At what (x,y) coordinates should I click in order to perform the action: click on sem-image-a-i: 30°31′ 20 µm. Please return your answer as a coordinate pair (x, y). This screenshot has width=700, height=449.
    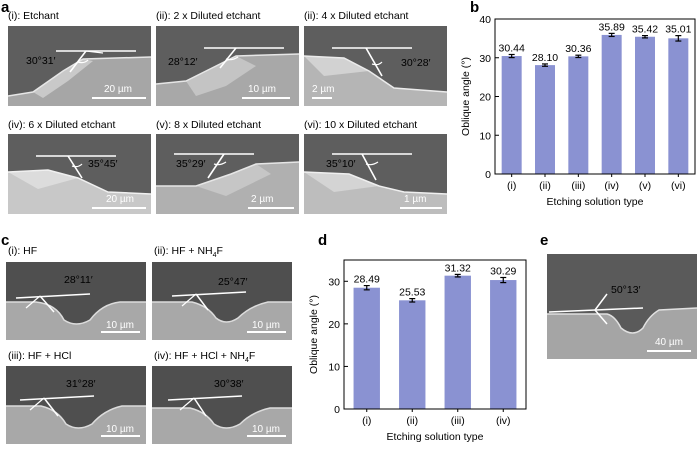
    Looking at the image, I should click on (79, 66).